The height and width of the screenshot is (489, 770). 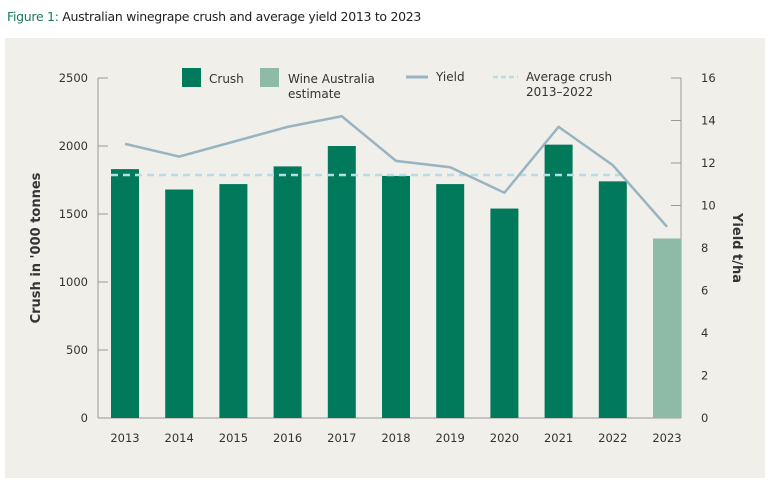 I want to click on right-tick-label: 16, so click(x=708, y=78).